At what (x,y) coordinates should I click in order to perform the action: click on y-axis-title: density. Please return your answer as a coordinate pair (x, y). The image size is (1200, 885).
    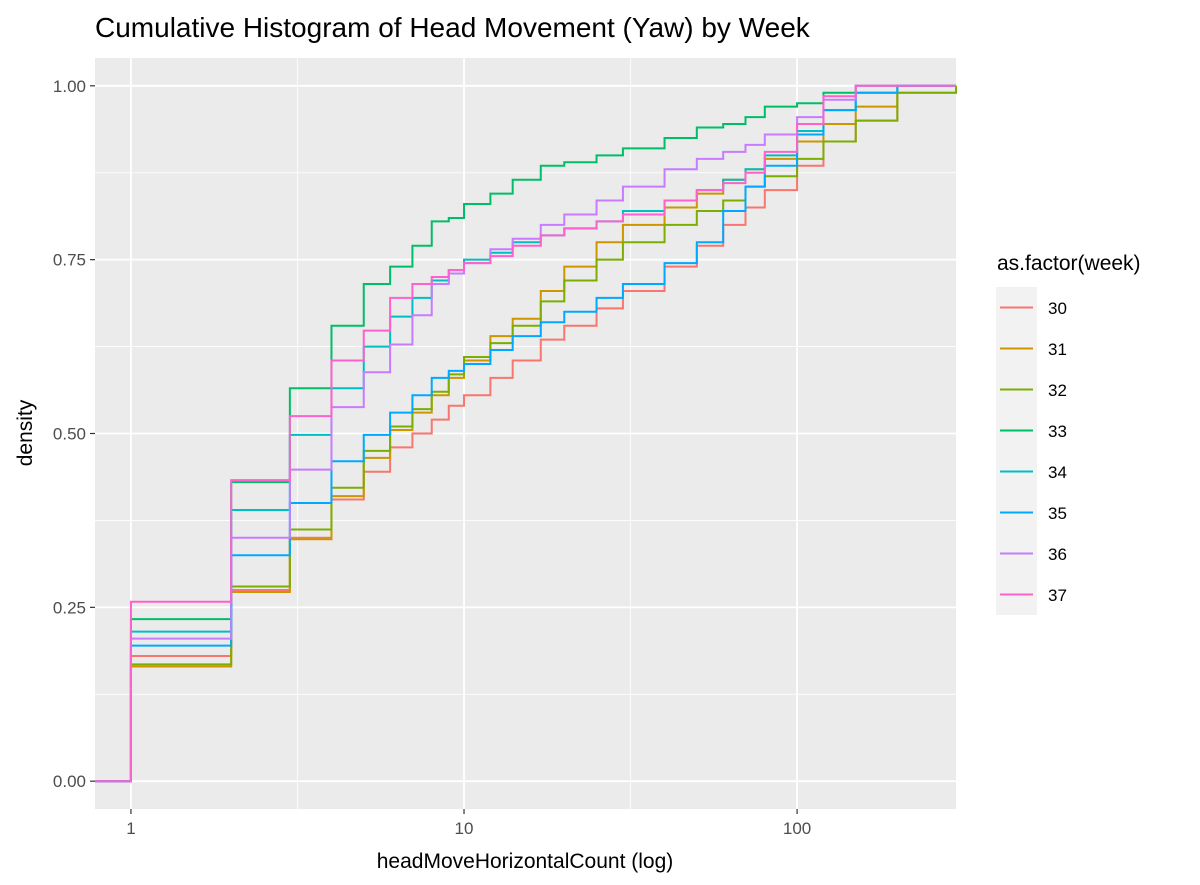
    Looking at the image, I should click on (25, 432).